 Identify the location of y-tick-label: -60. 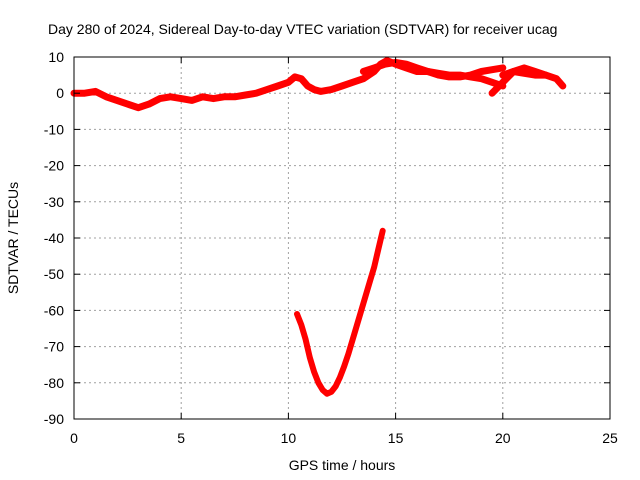
(54, 310).